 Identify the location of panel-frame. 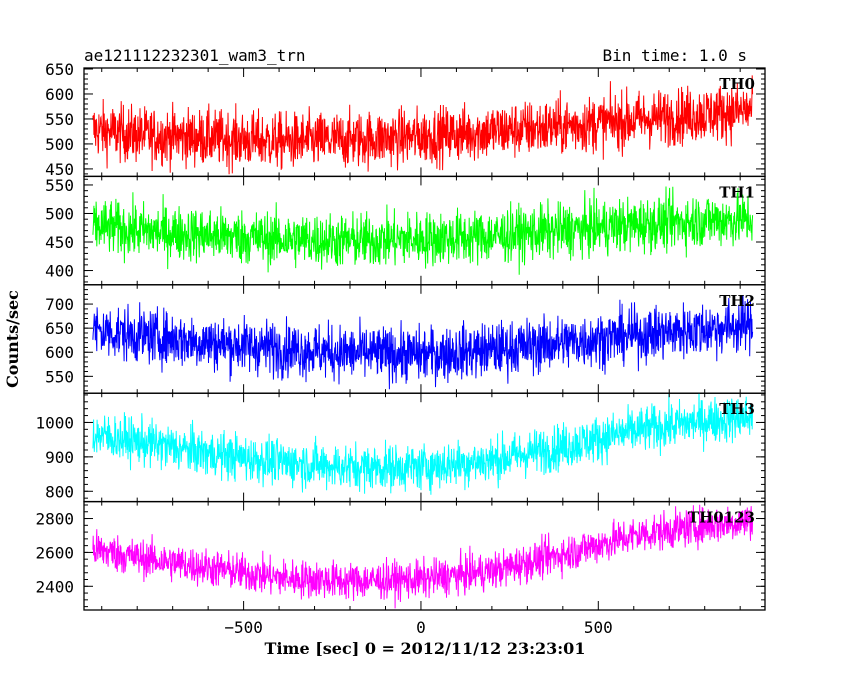
(424, 555).